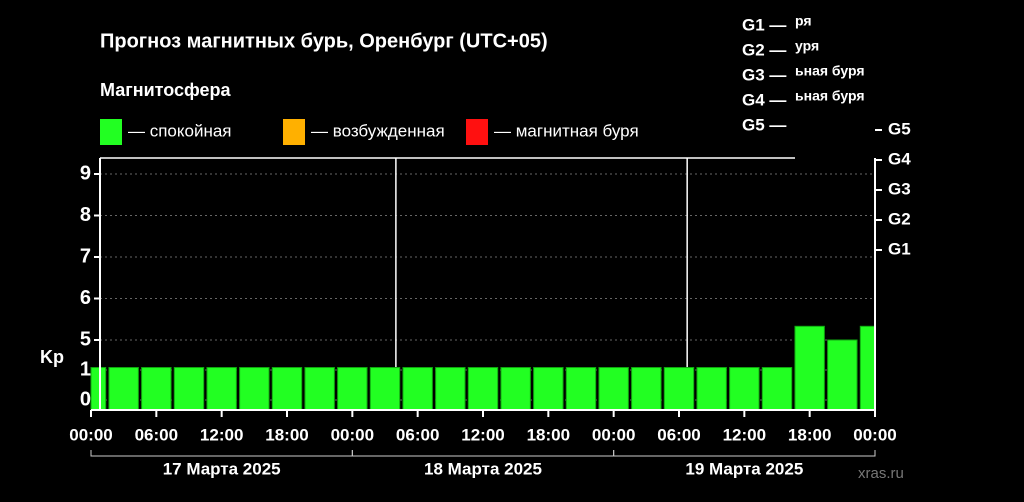 The width and height of the screenshot is (1024, 502). Describe the element at coordinates (222, 468) in the screenshot. I see `day-label: 17 Марта 2025` at that location.